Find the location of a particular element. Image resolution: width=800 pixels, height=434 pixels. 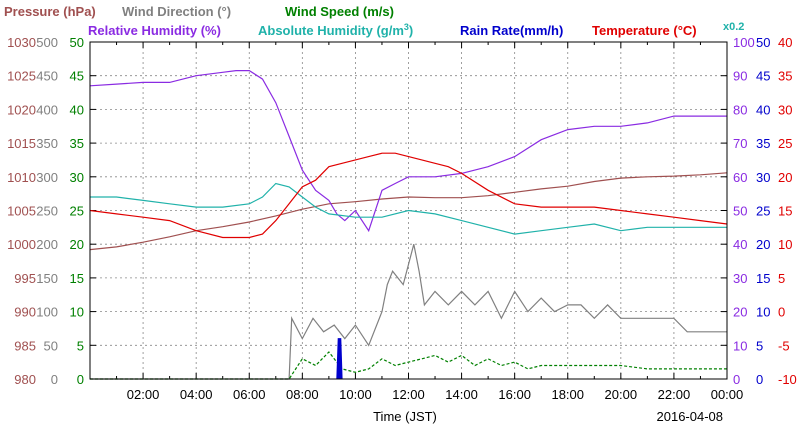

y-tick-label-wind-direction: 100 is located at coordinates (47, 312).